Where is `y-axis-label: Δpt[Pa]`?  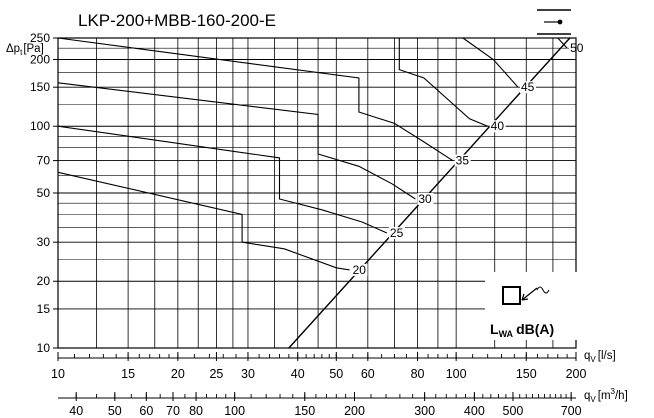
y-axis-label: Δpt[Pa] is located at coordinates (25, 50).